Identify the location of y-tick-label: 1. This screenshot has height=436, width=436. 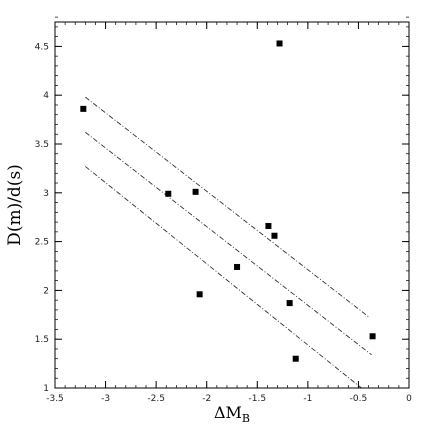
(46, 389).